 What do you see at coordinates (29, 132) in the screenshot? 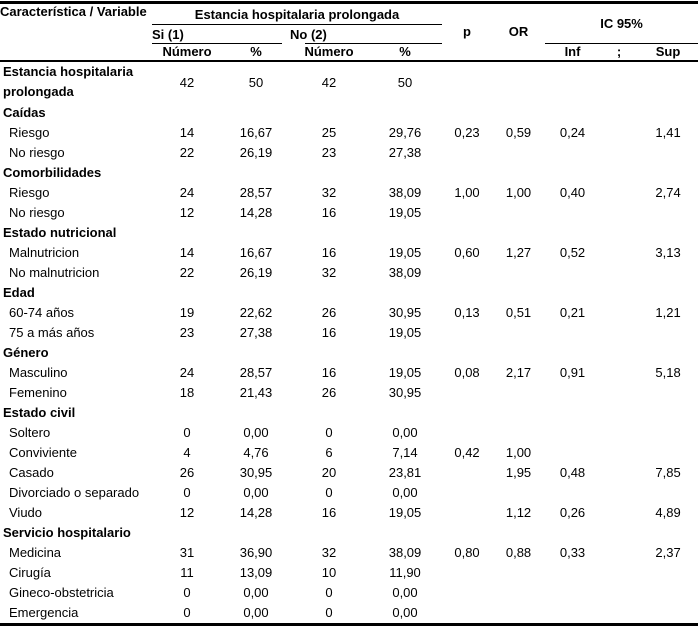
I see `row-label: Riesgo` at bounding box center [29, 132].